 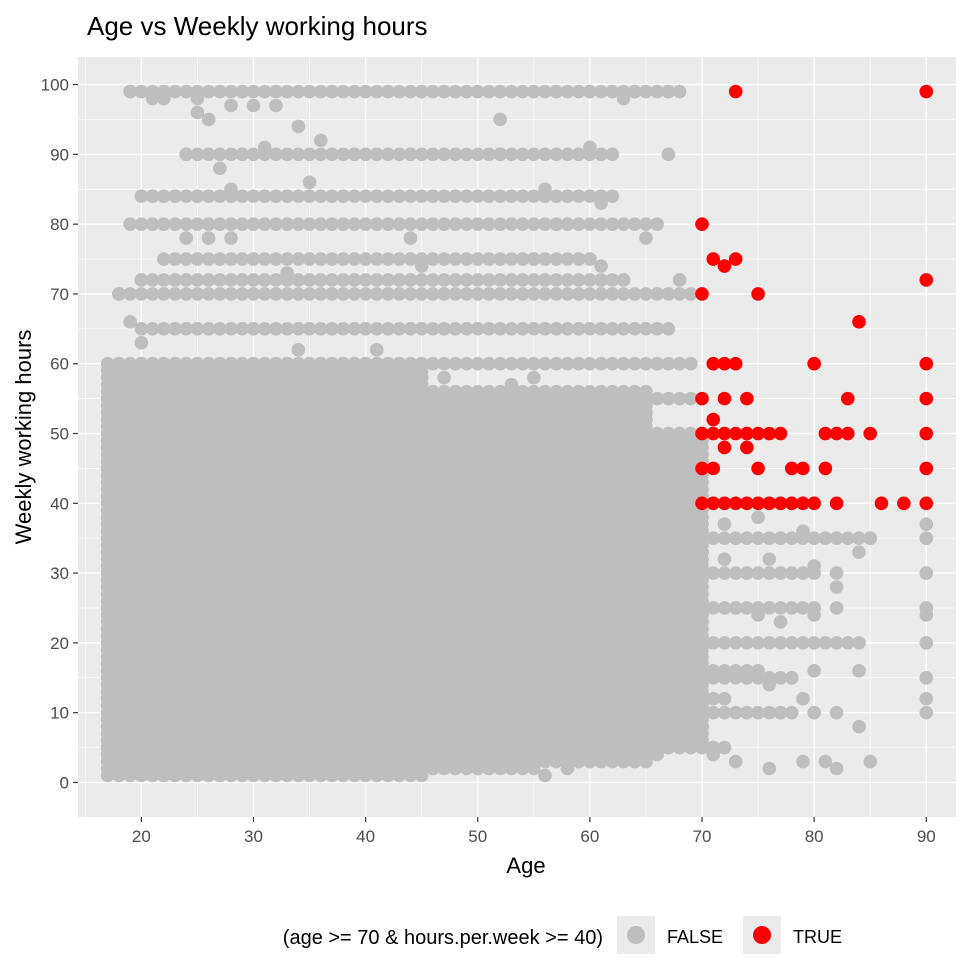 I want to click on chart-title: Age vs Weekly working hours, so click(x=257, y=26).